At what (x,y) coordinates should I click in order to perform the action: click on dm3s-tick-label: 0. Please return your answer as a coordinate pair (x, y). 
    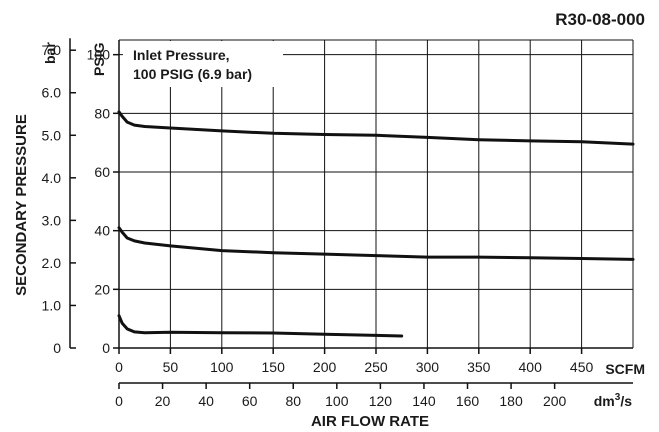
    Looking at the image, I should click on (119, 401).